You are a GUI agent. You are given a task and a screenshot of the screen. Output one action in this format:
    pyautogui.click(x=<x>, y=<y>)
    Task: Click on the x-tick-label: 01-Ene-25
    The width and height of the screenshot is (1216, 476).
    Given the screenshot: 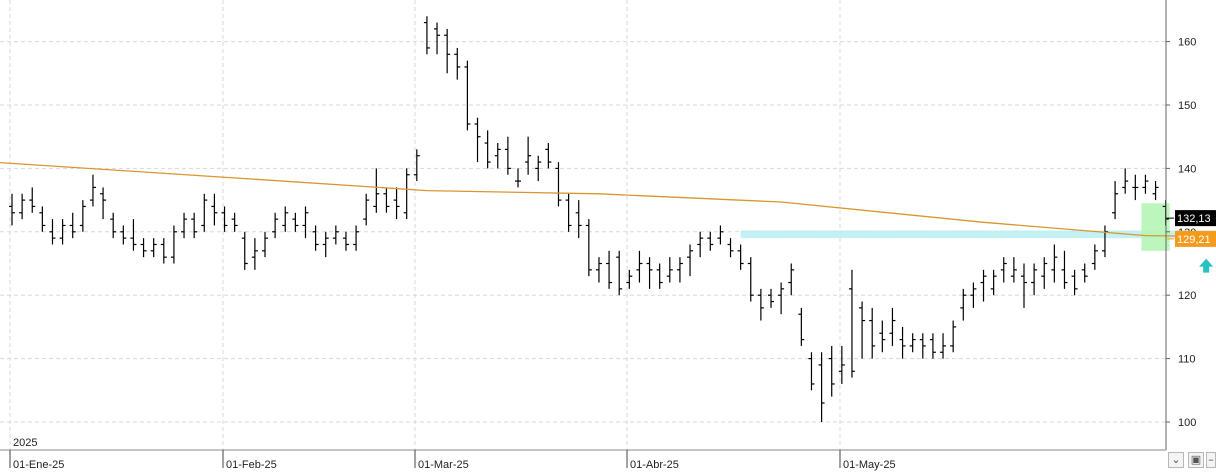 What is the action you would take?
    pyautogui.click(x=38, y=465)
    